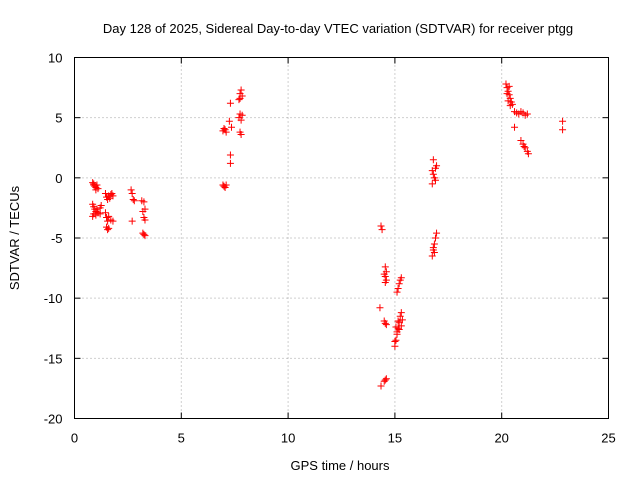 The width and height of the screenshot is (640, 480). What do you see at coordinates (501, 438) in the screenshot?
I see `x-tick-label: 20` at bounding box center [501, 438].